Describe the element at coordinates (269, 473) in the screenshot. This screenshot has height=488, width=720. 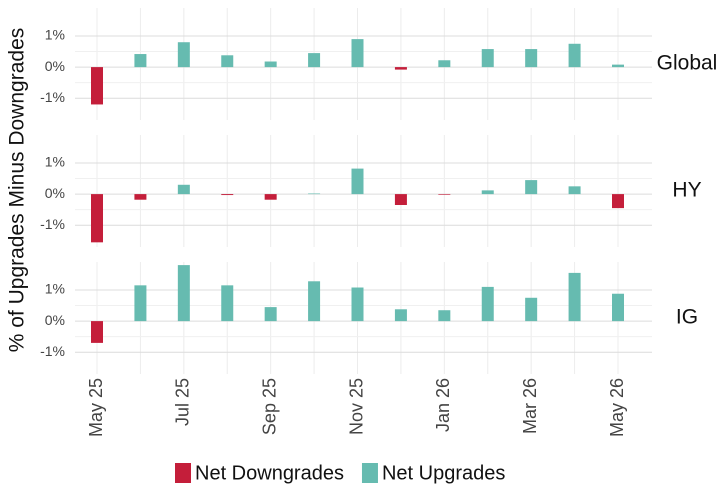
I see `legend-label: Net Downgrades` at that location.